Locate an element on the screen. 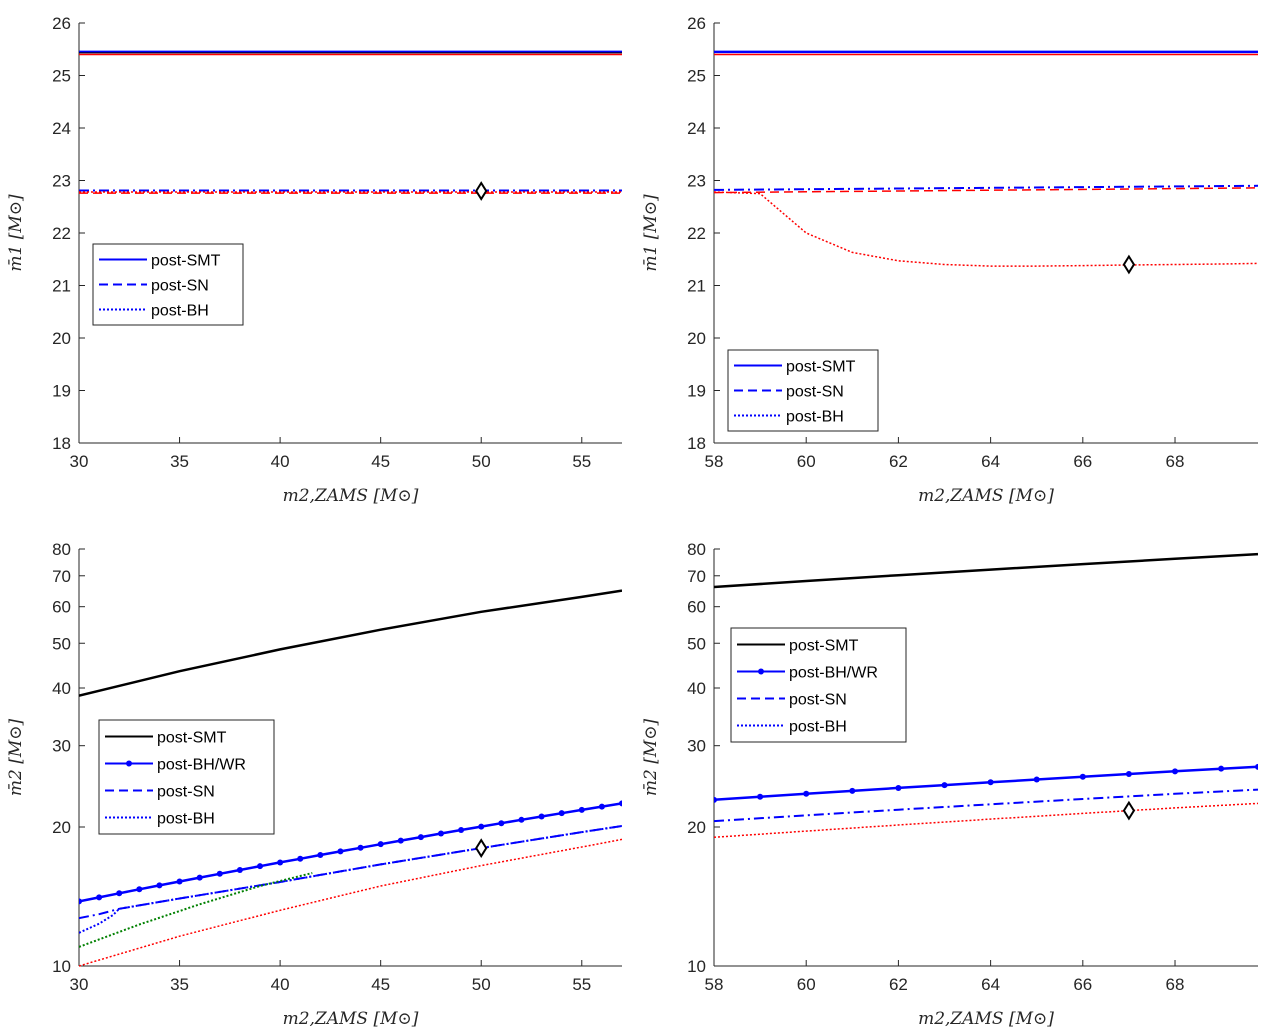 This screenshot has height=1036, width=1274. y-tick-label: 40 is located at coordinates (696, 688).